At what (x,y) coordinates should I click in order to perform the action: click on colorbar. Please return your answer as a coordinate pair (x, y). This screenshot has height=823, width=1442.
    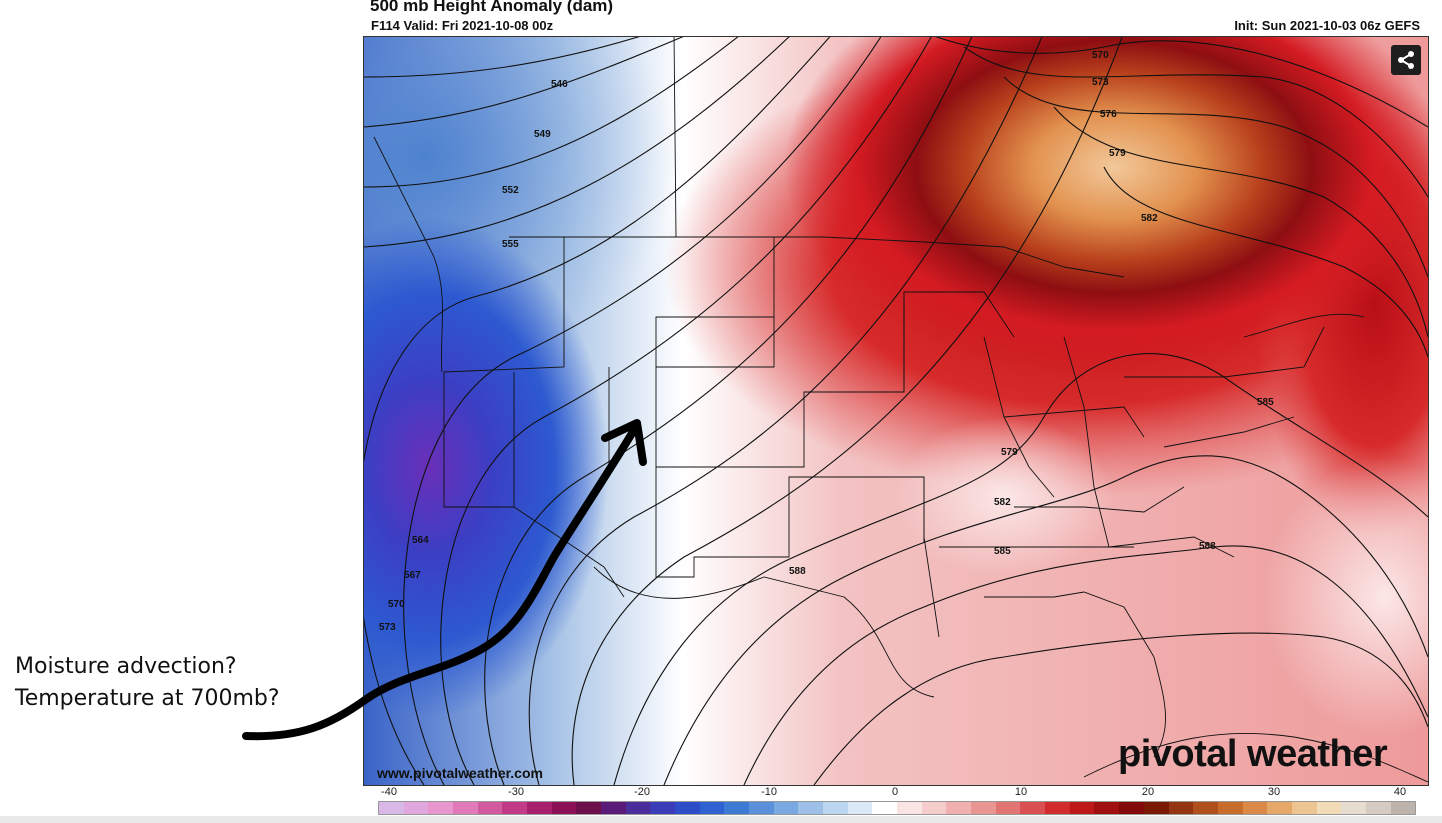
    Looking at the image, I should click on (897, 808).